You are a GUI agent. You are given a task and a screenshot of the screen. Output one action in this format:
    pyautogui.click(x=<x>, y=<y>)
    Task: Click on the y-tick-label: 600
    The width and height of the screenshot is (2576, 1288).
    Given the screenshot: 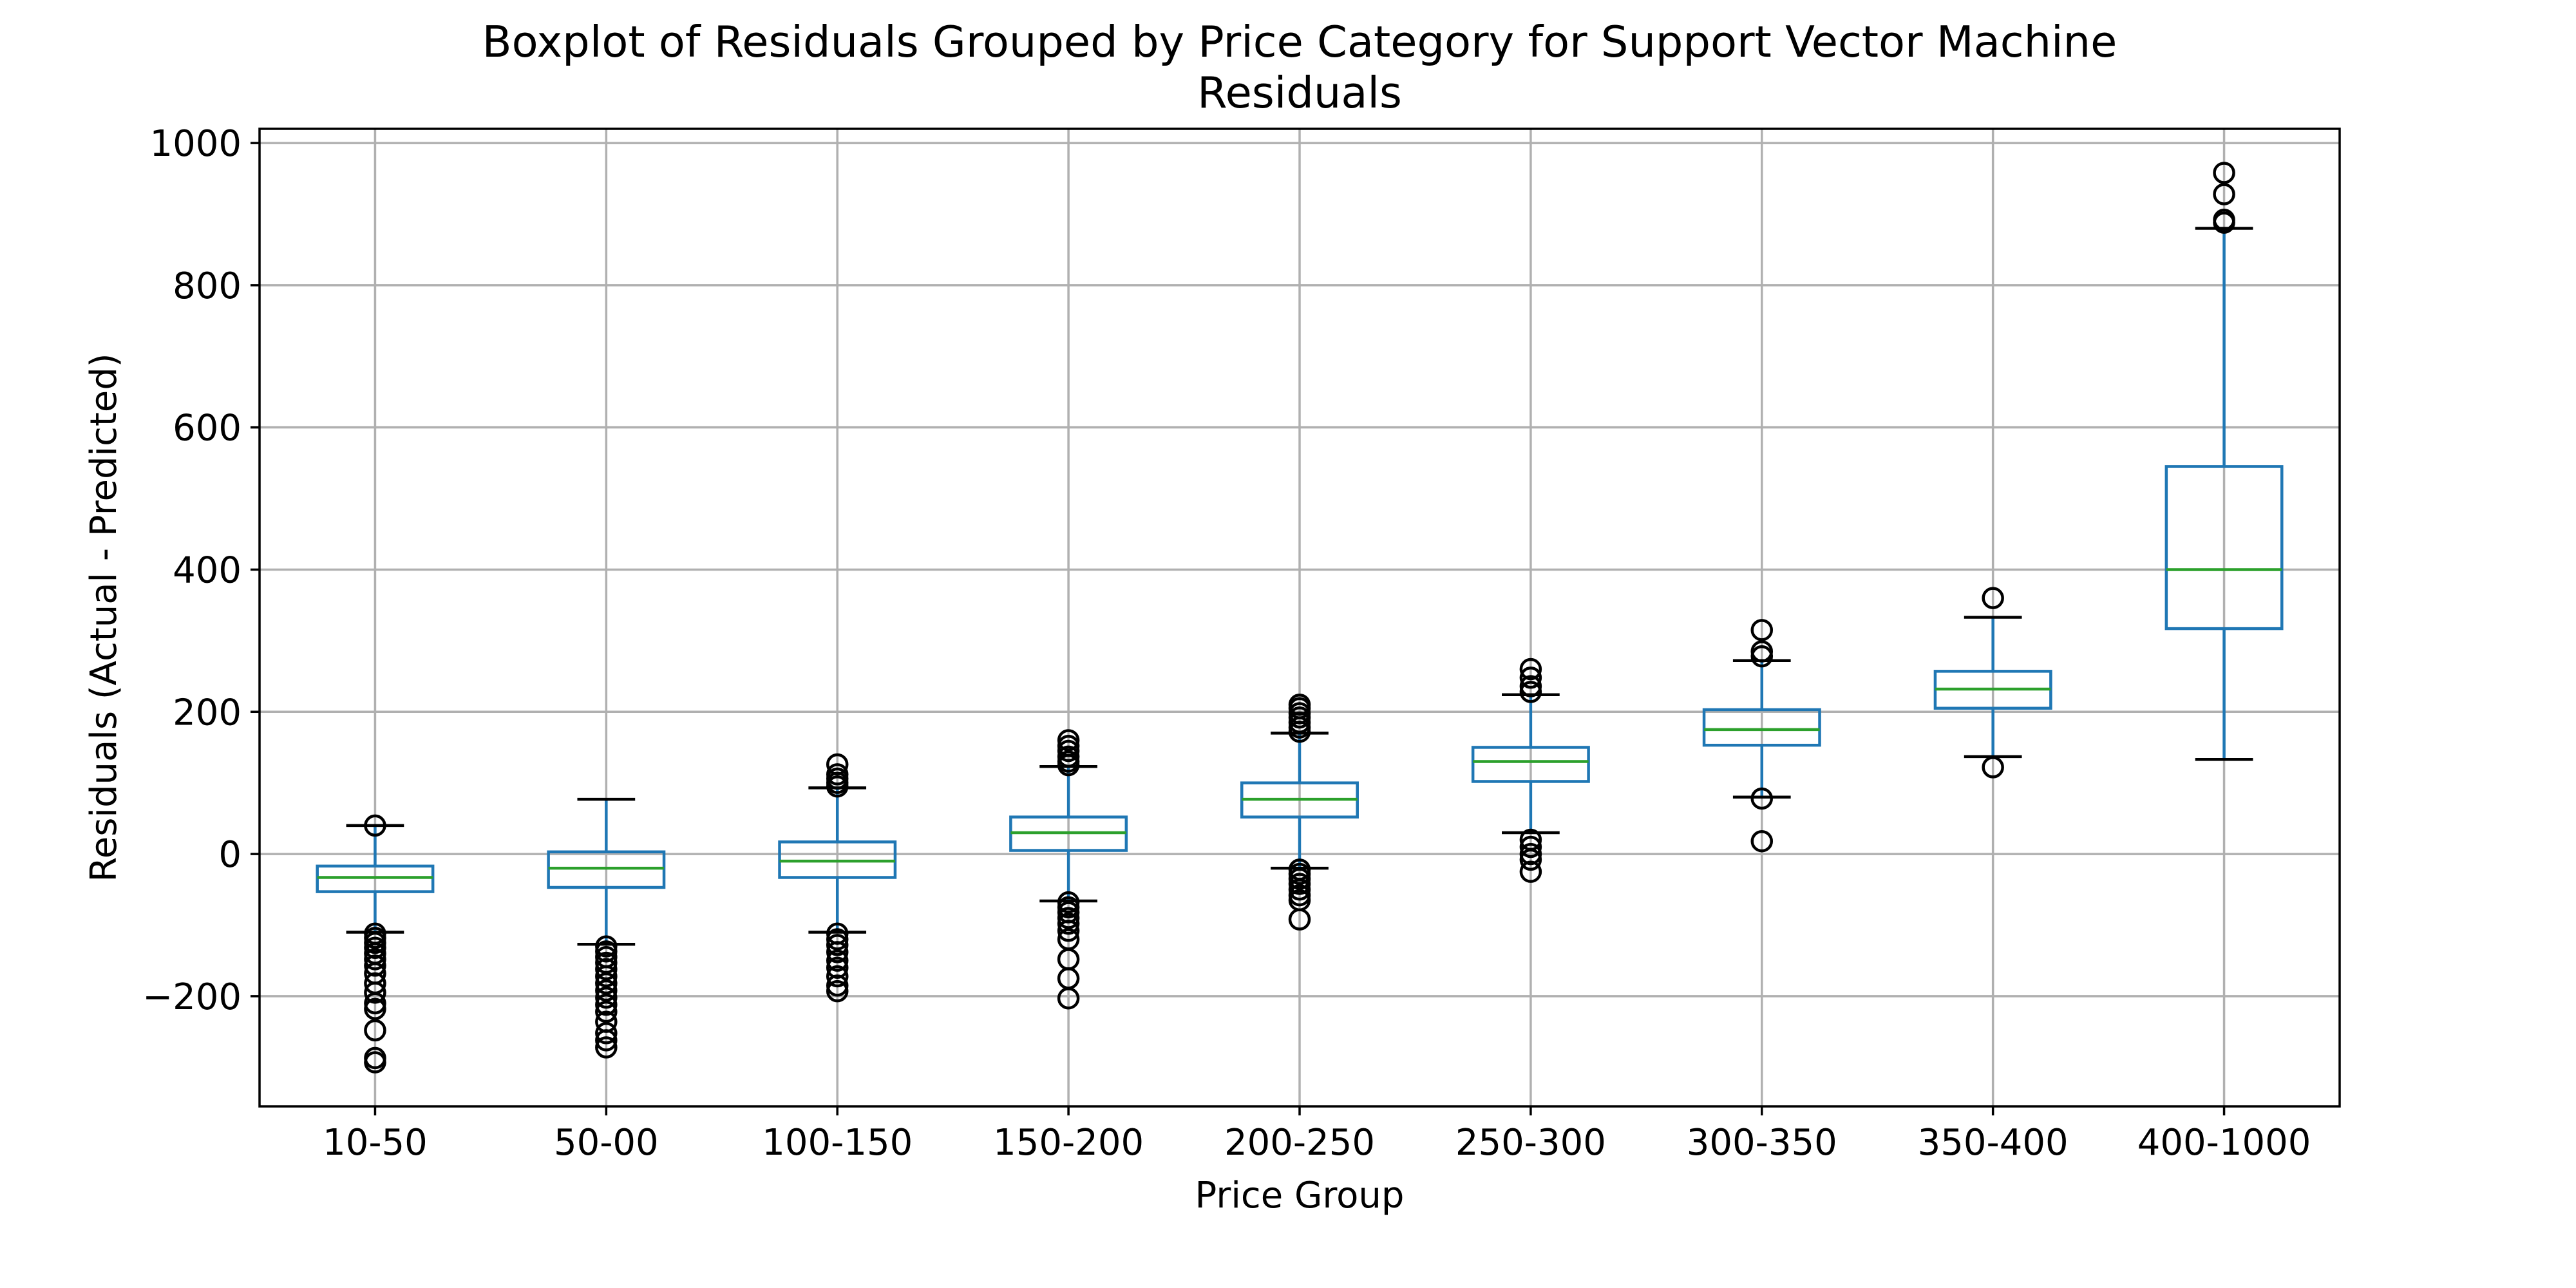 What is the action you would take?
    pyautogui.click(x=207, y=429)
    